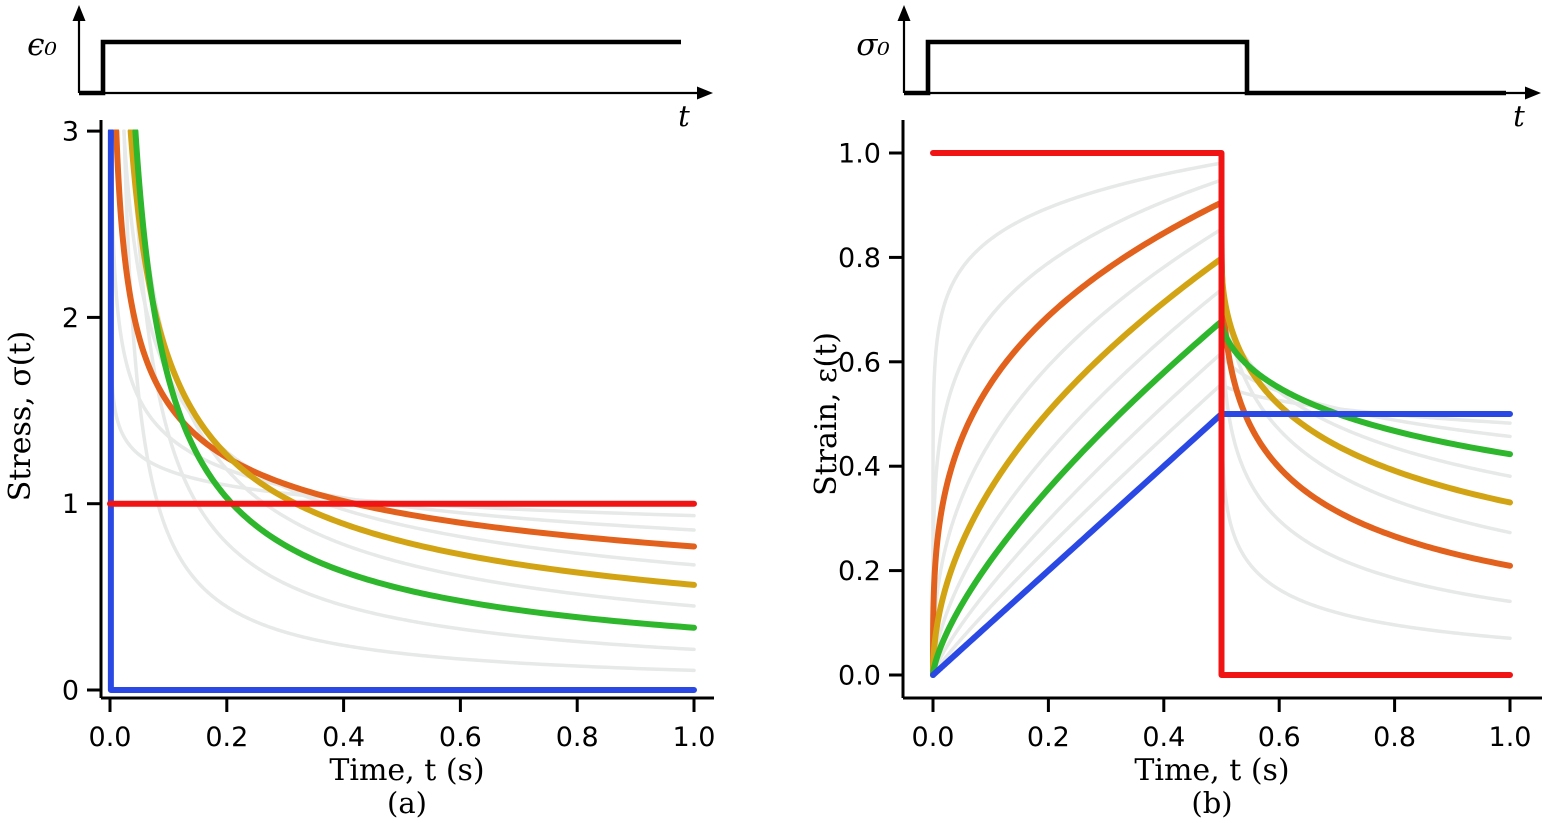  I want to click on y-tick-label: 0.2, so click(859, 571).